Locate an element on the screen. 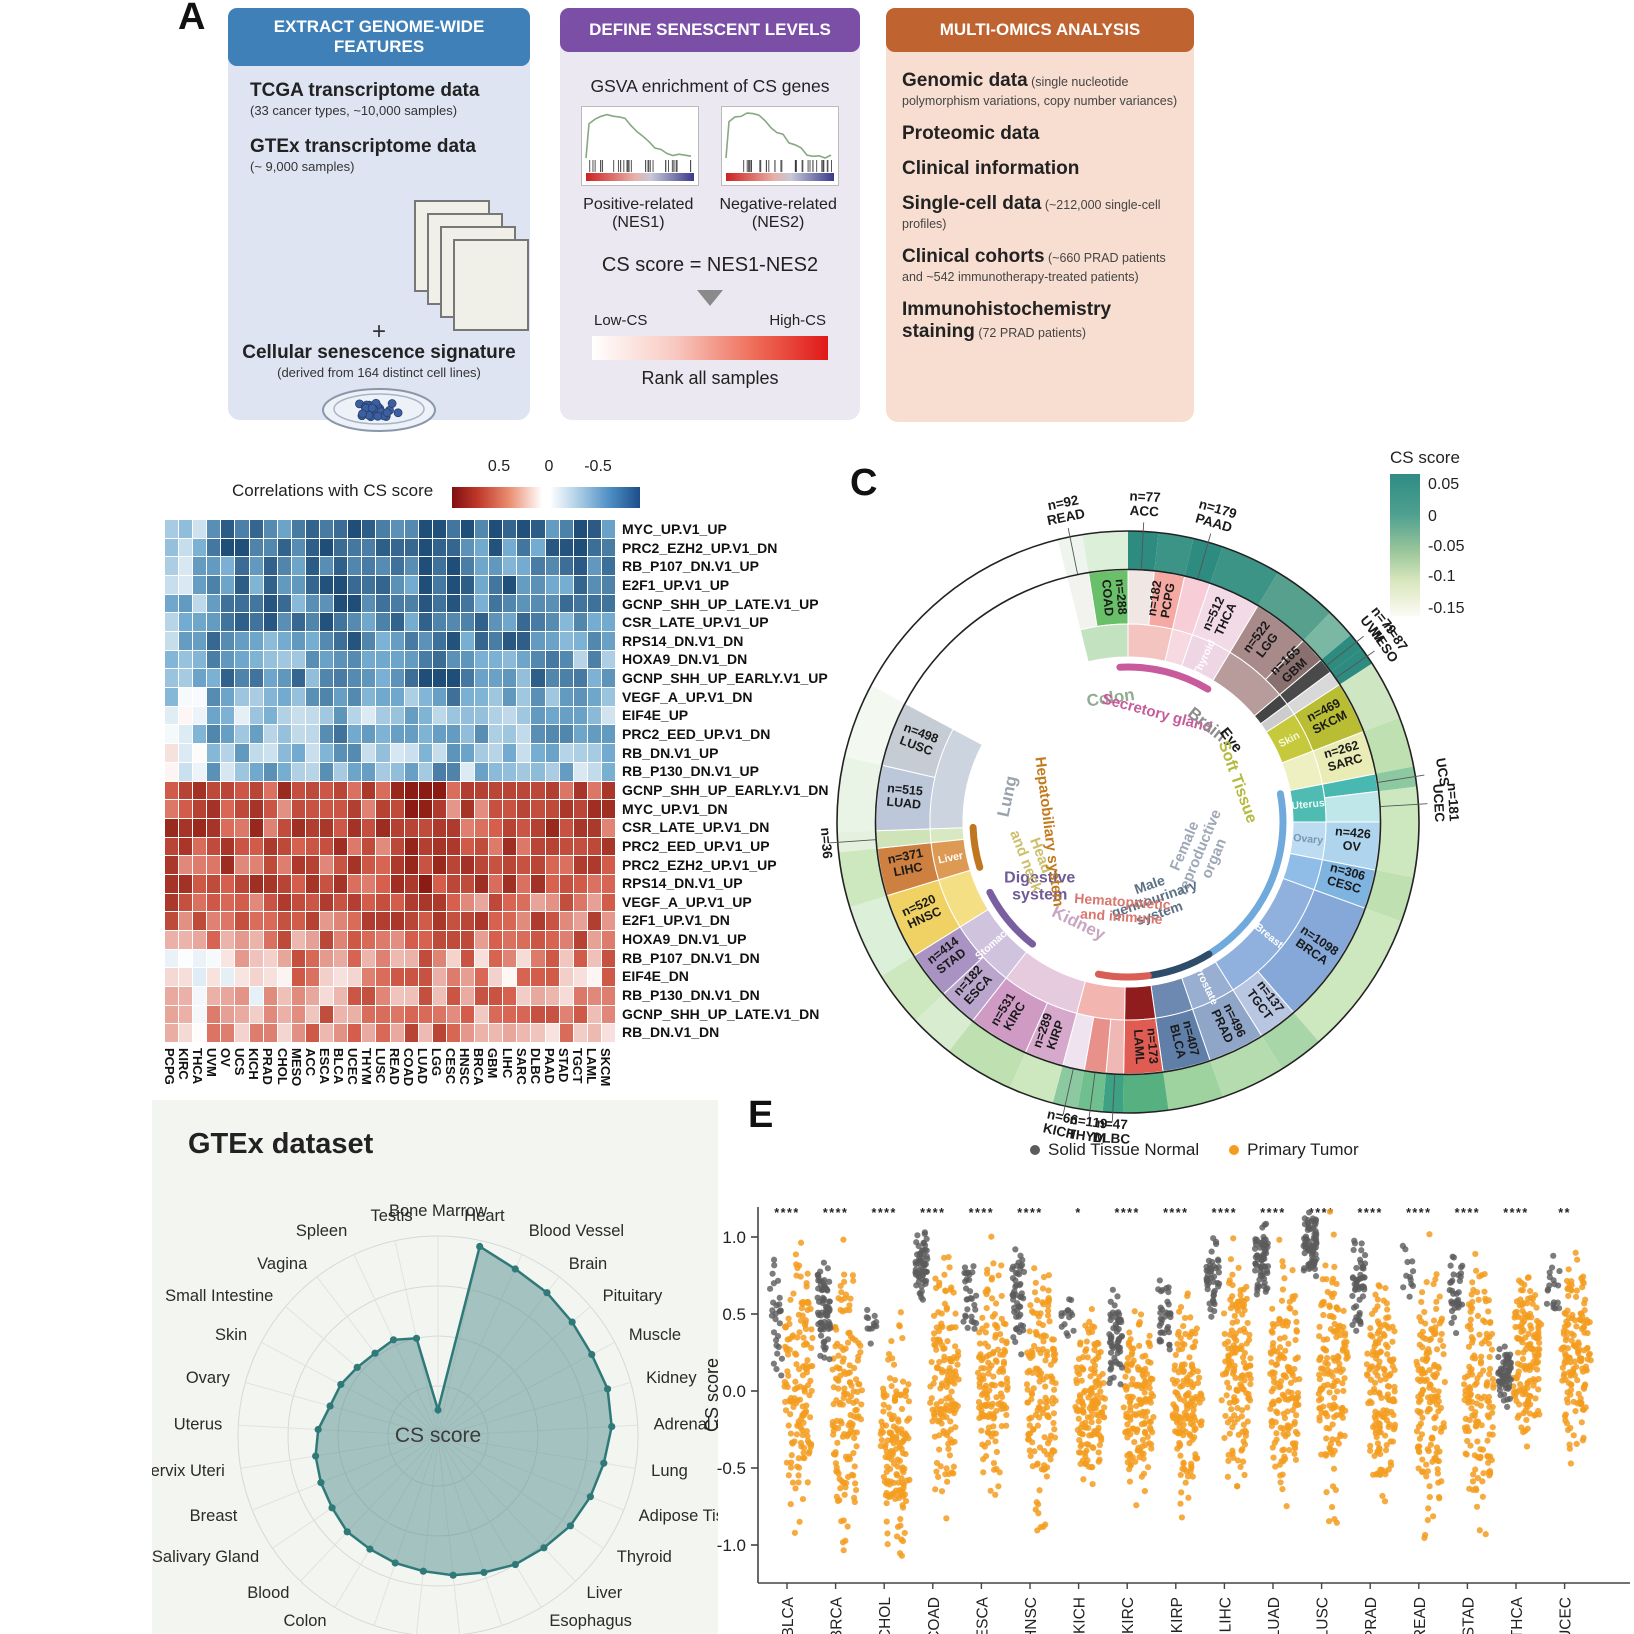  svg-text: n=47DLBC is located at coordinates (1111, 1130).